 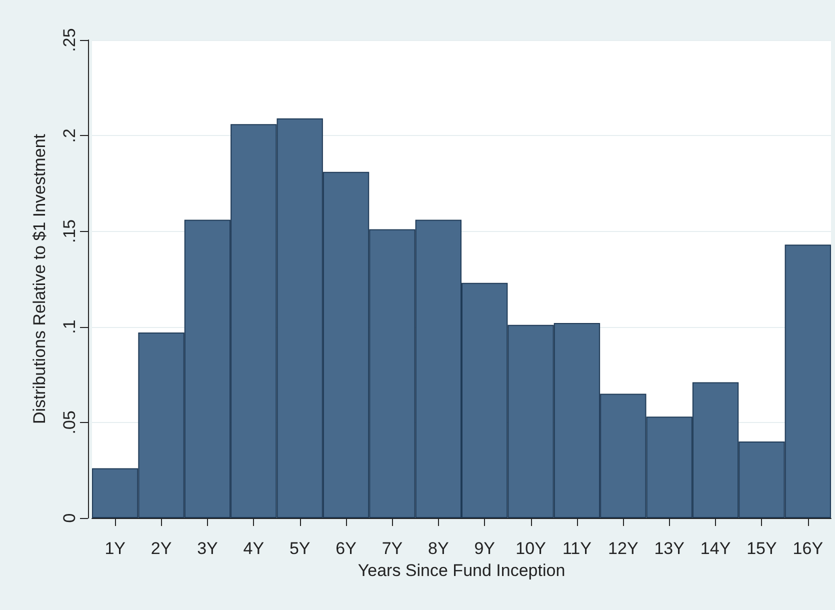 What do you see at coordinates (531, 548) in the screenshot?
I see `x-tick-label: 10Y` at bounding box center [531, 548].